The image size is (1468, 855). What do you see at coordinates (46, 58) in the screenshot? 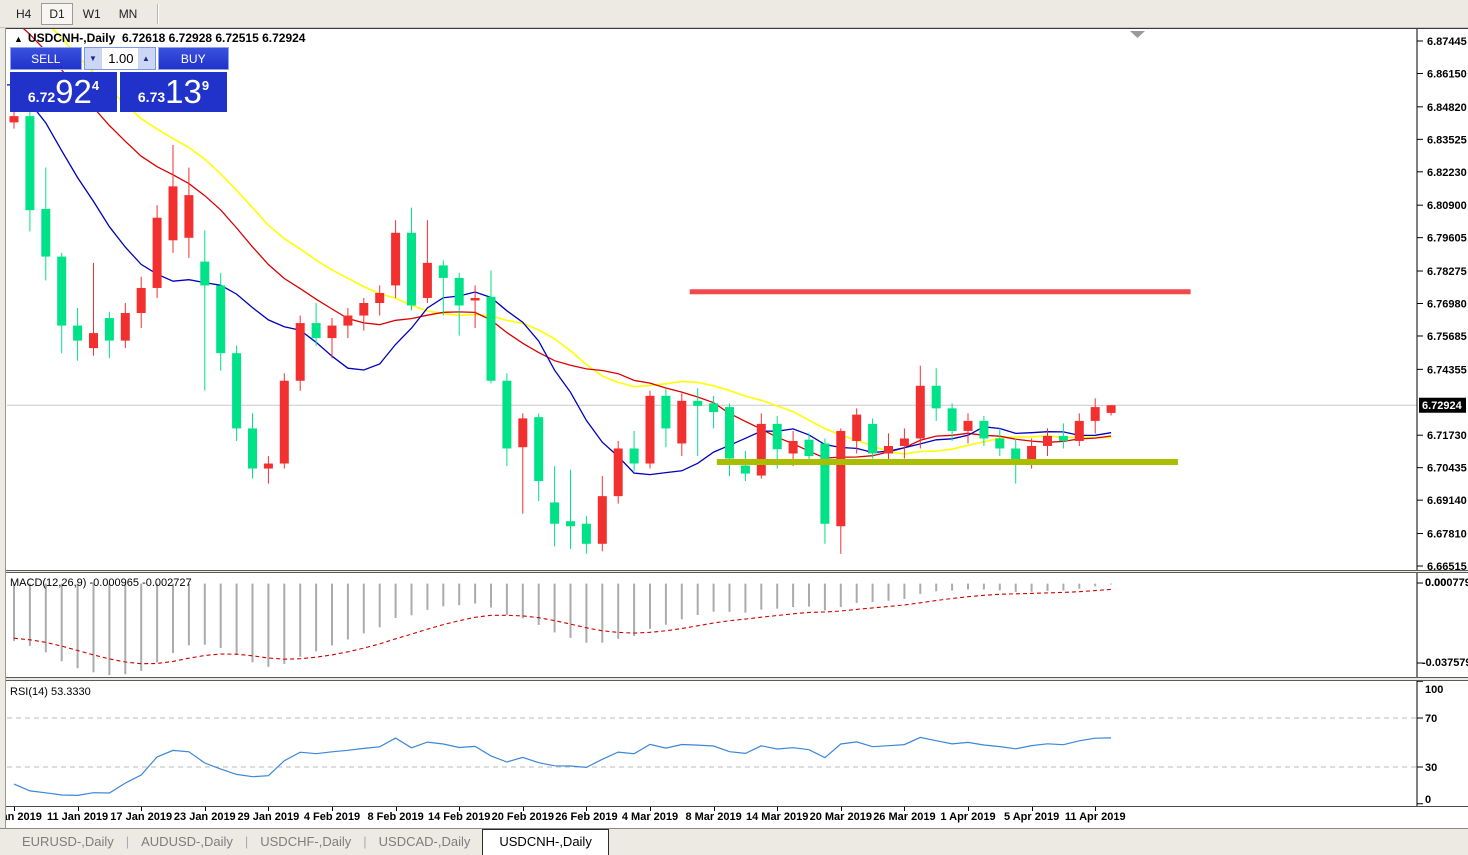
I see `sell-button: SELL` at bounding box center [46, 58].